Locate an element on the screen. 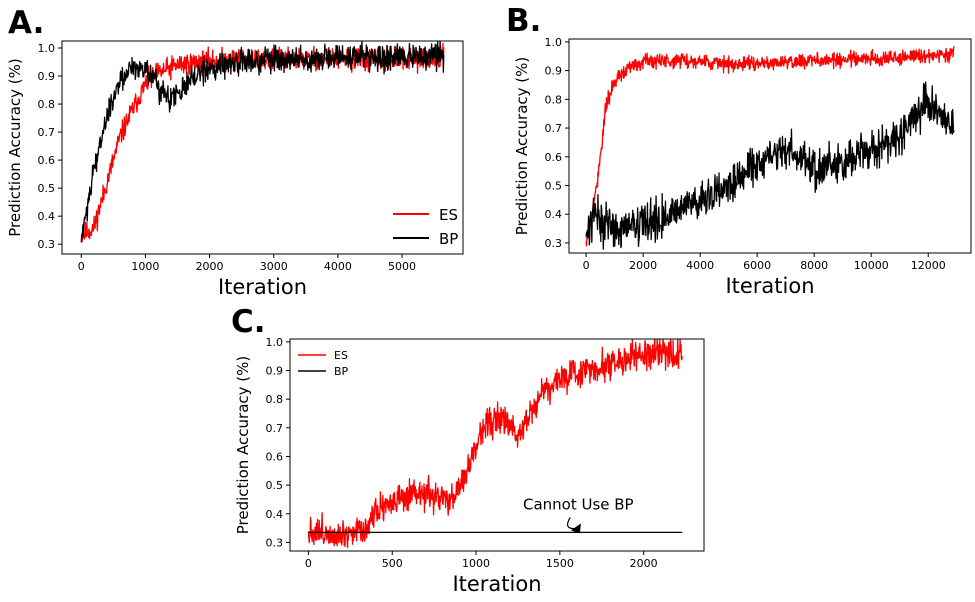 Image resolution: width=975 pixels, height=602 pixels. x-tick-label: 12000 is located at coordinates (928, 265).